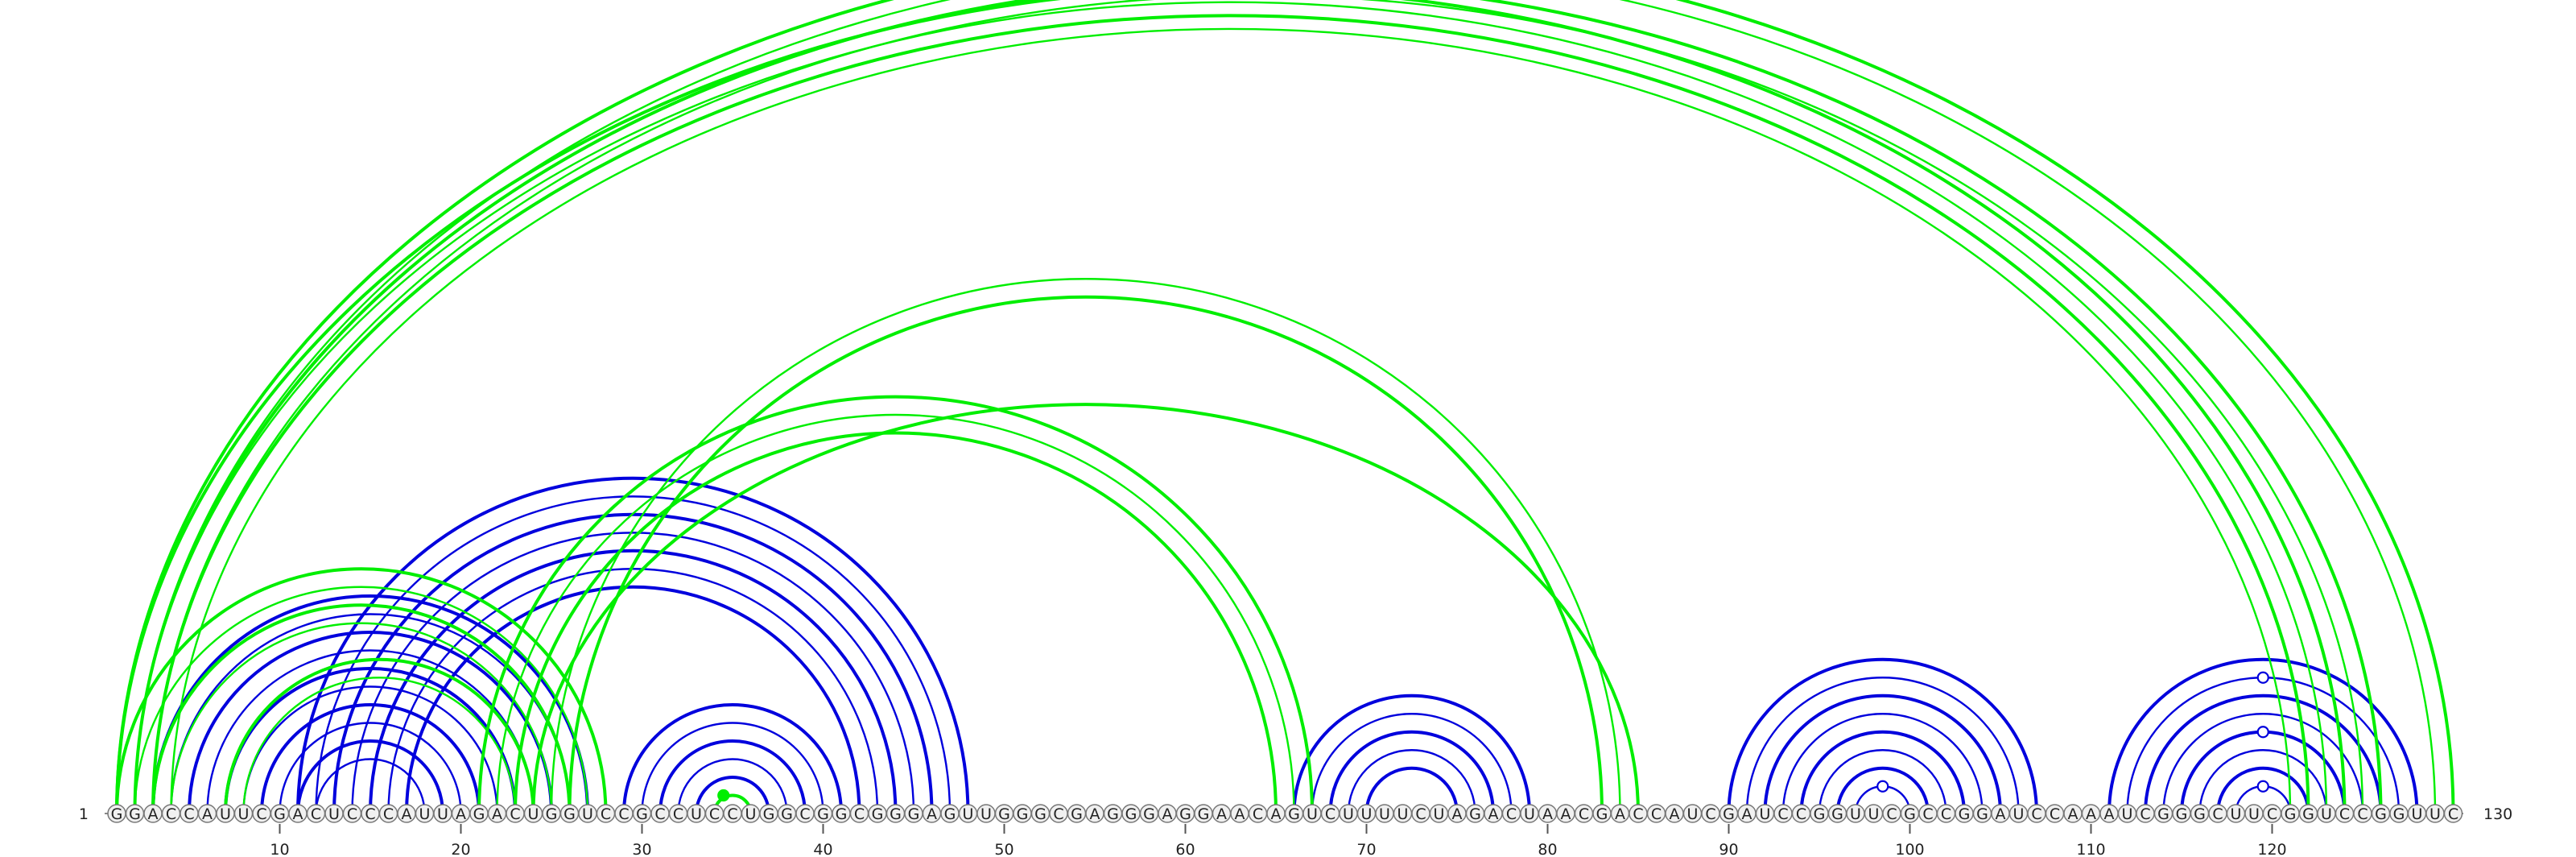 This screenshot has width=2576, height=857. I want to click on nucleotide-128: U, so click(2417, 813).